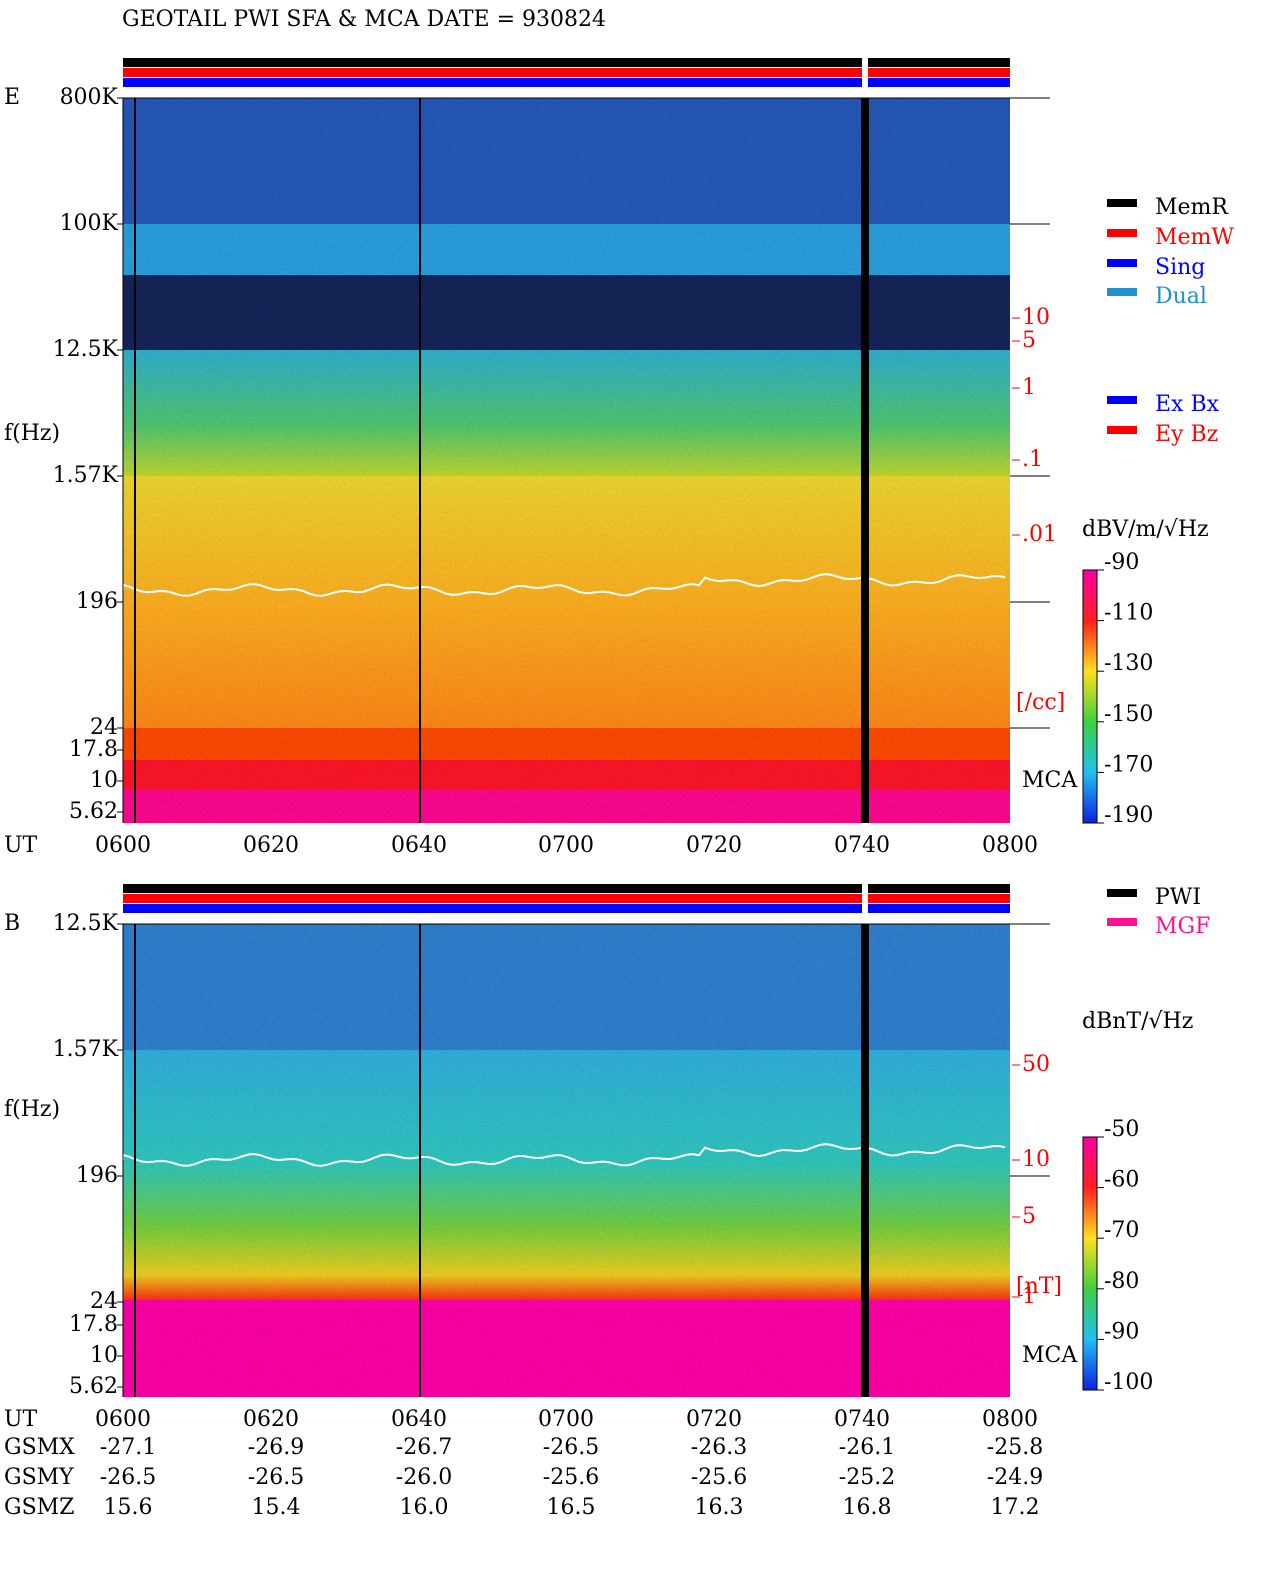 This screenshot has height=1593, width=1280. I want to click on colorbar-tick-label: -110, so click(1128, 613).